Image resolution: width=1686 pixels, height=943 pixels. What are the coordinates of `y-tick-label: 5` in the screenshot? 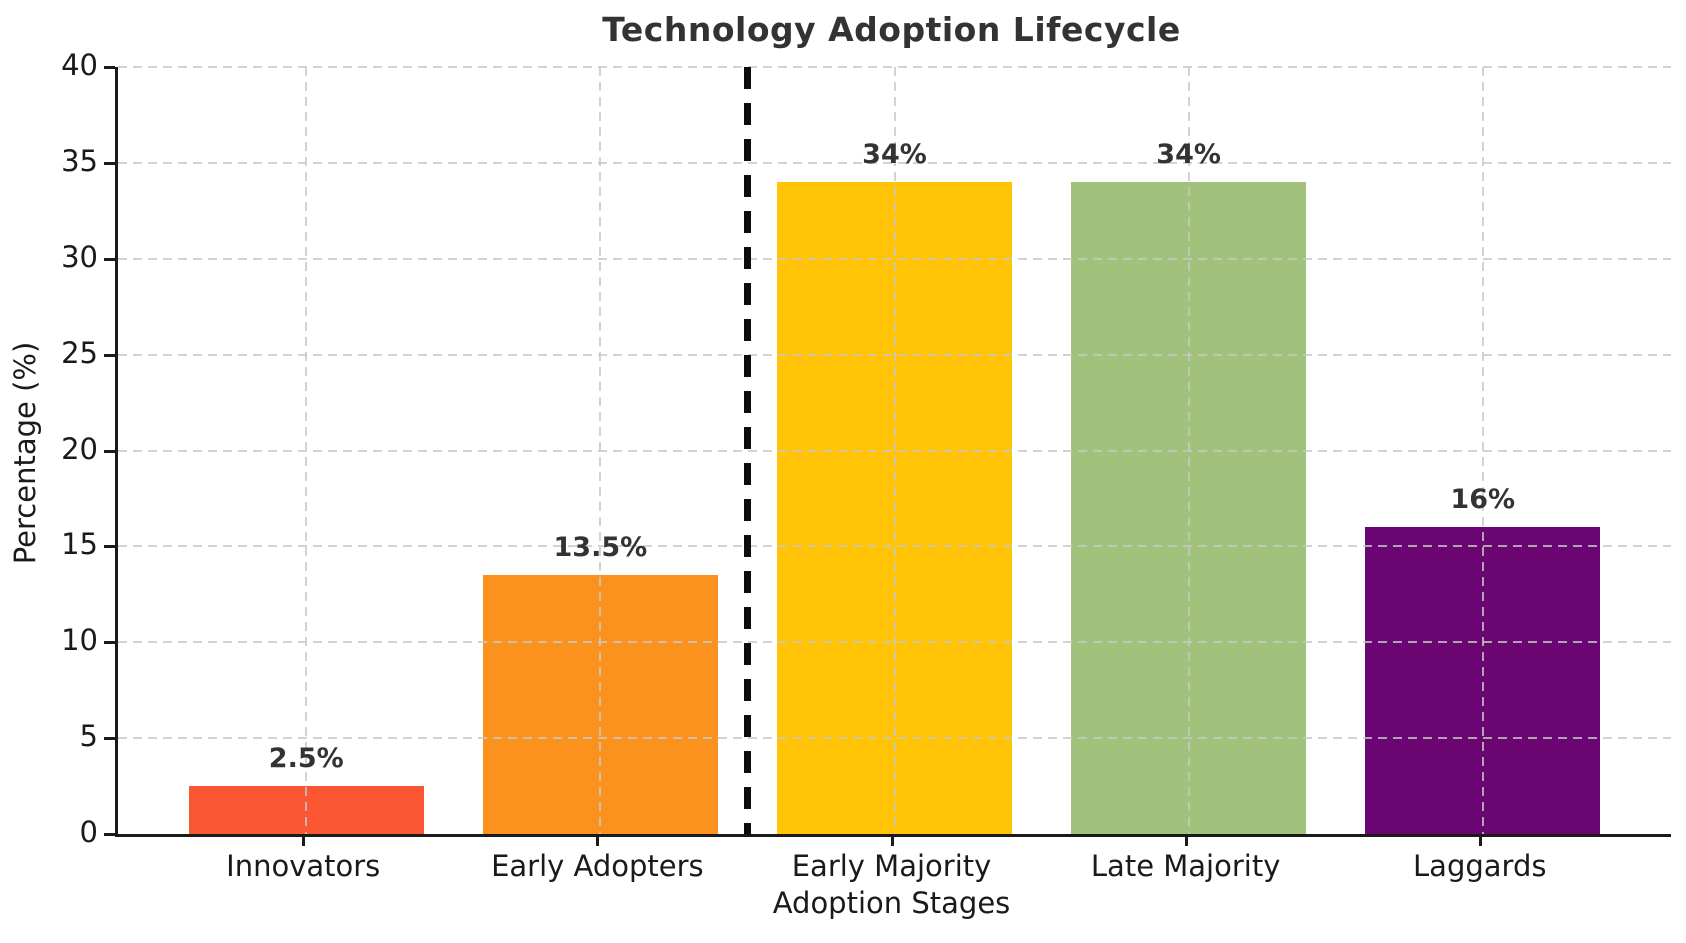 It's located at (88, 736).